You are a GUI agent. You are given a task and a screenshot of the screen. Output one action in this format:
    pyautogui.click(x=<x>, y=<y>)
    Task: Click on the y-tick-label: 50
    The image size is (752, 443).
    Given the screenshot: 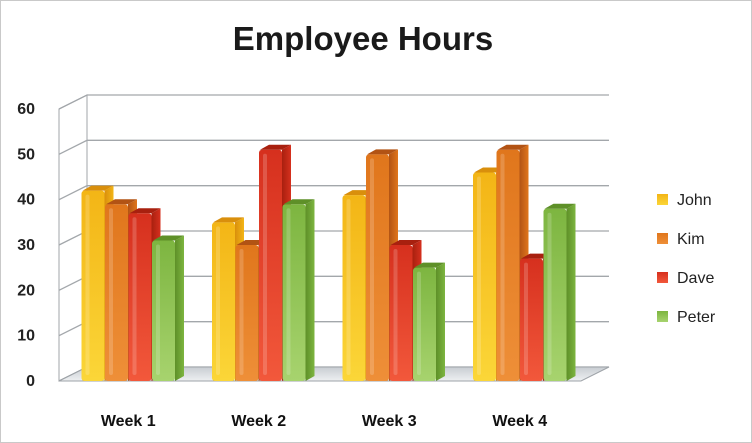 What is the action you would take?
    pyautogui.click(x=26, y=154)
    